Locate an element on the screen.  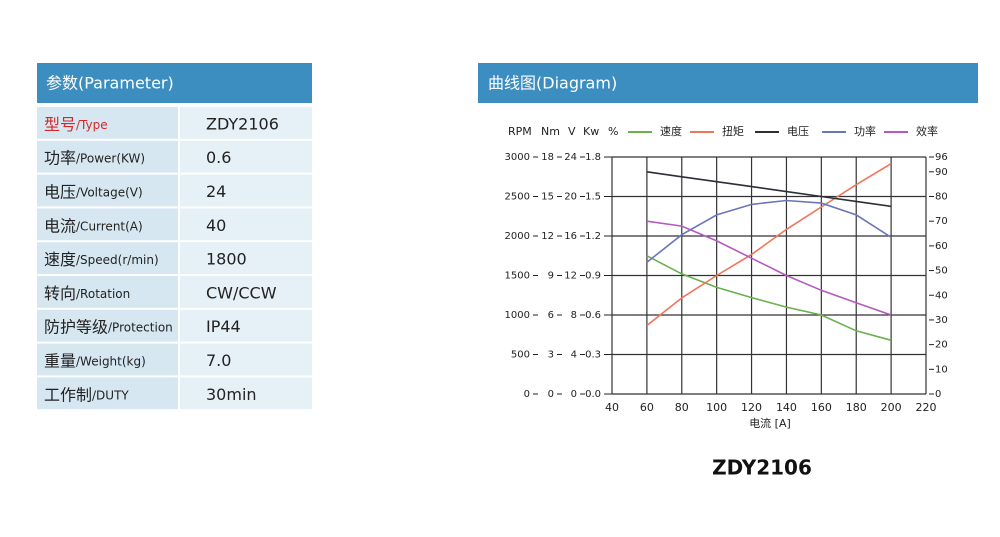
row-value: 40 is located at coordinates (216, 225).